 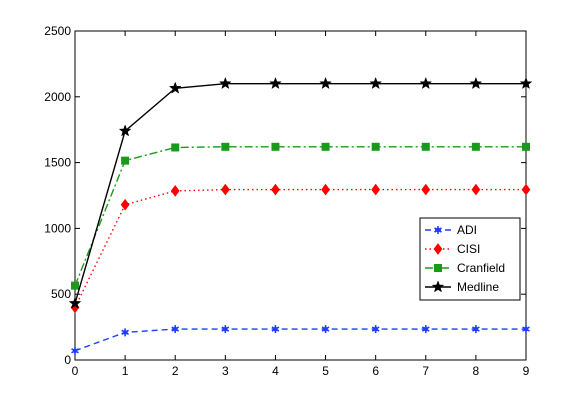 What do you see at coordinates (425, 371) in the screenshot?
I see `x-tick-label: 7` at bounding box center [425, 371].